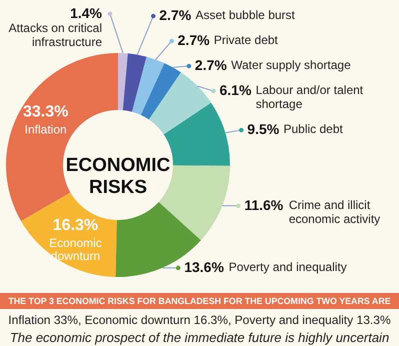  I want to click on slice-label: Asset bubble burst, so click(245, 15).